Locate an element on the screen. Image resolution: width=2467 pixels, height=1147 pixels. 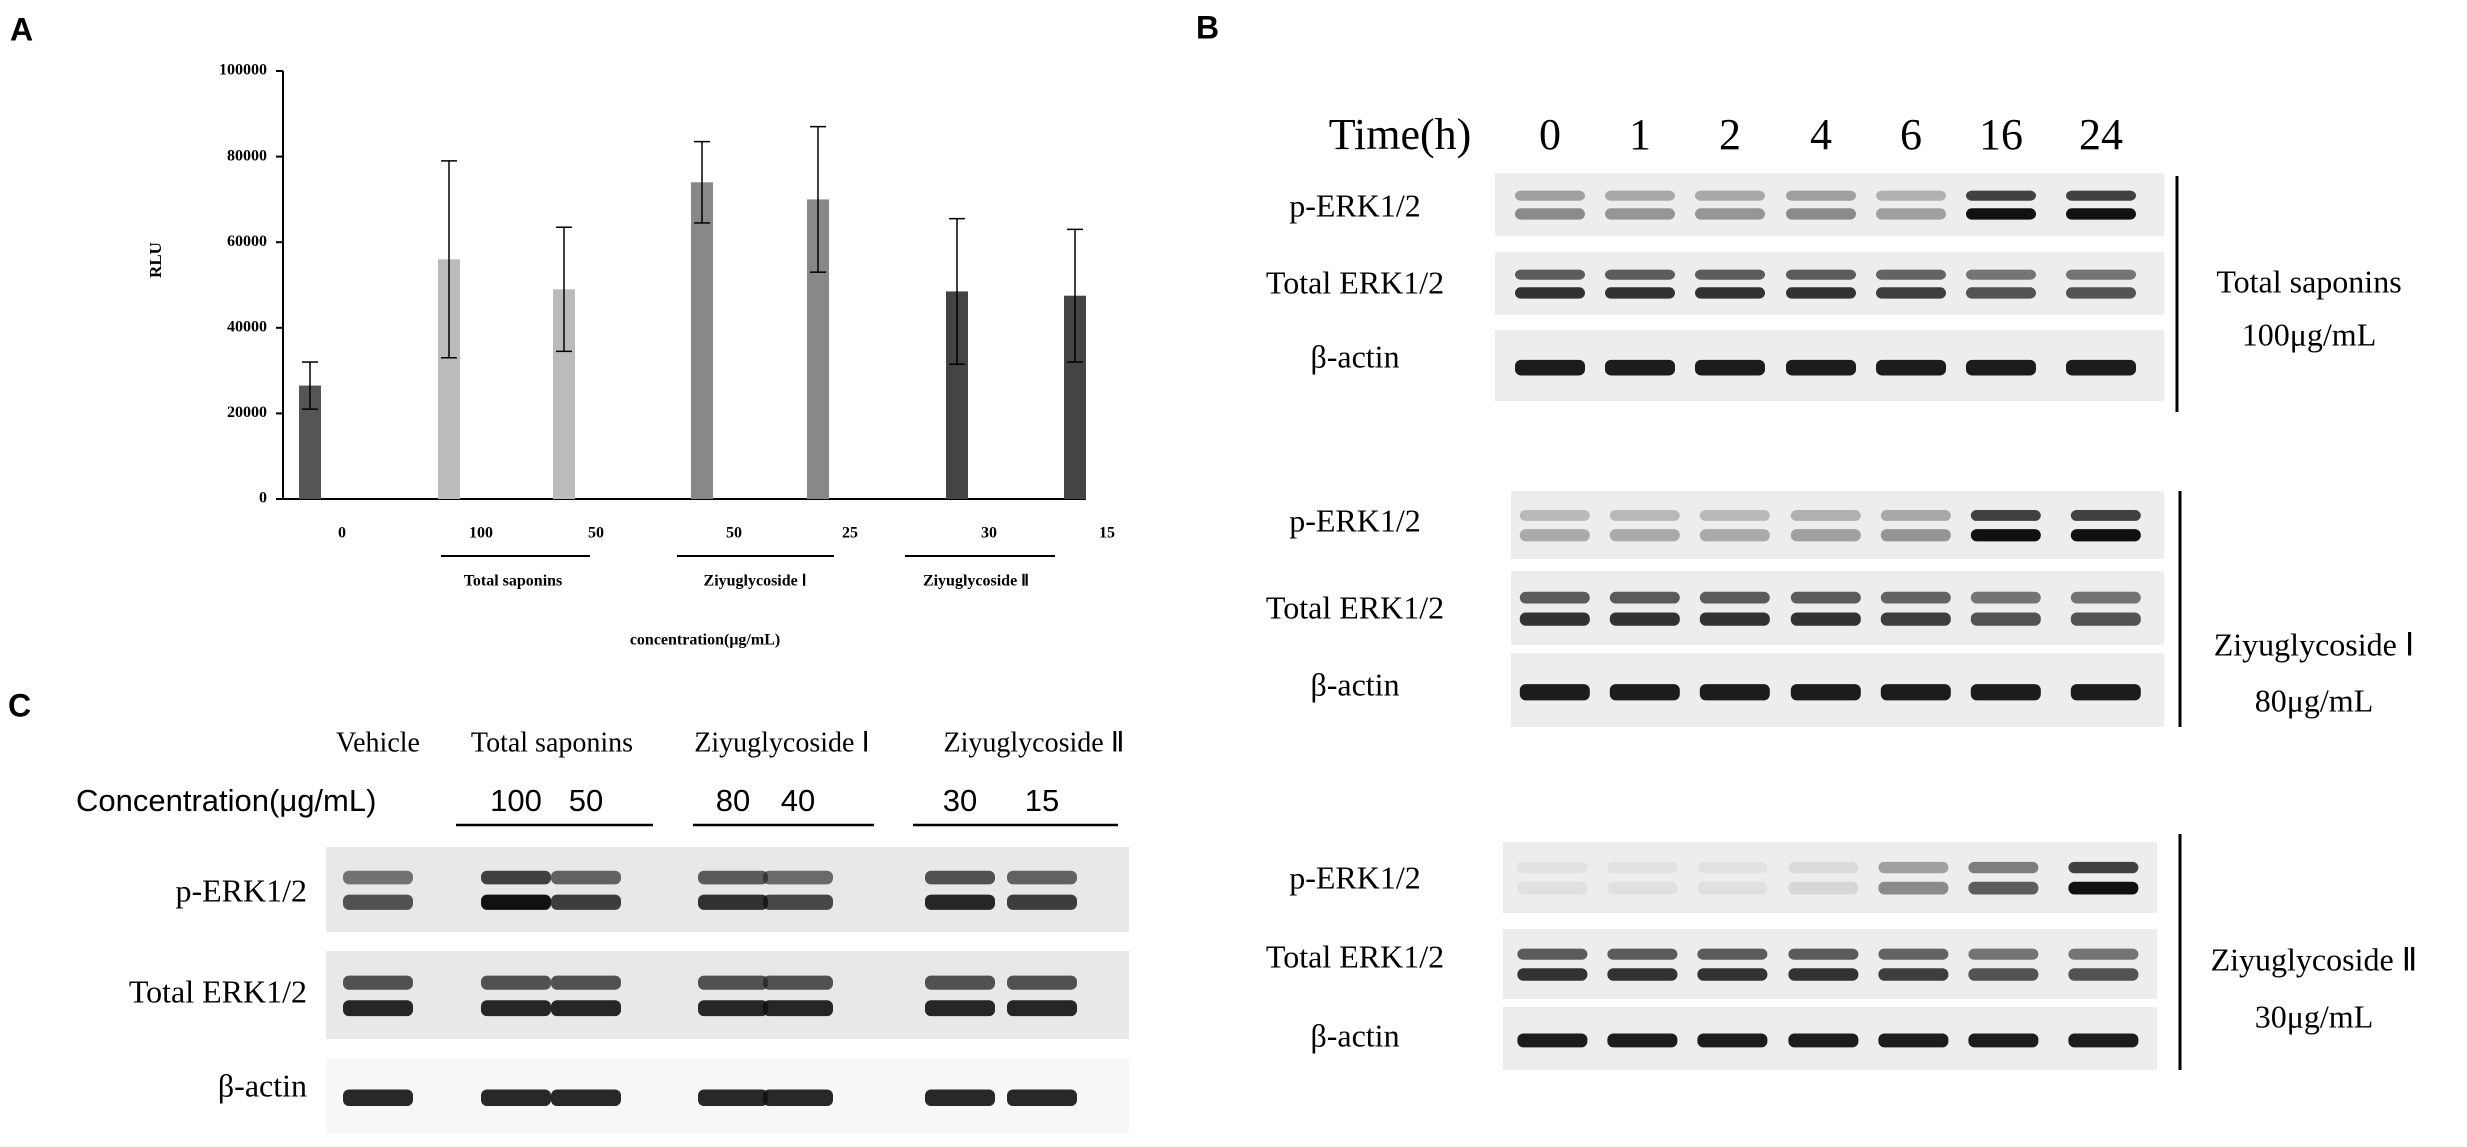
concentration: 100 is located at coordinates (516, 800).